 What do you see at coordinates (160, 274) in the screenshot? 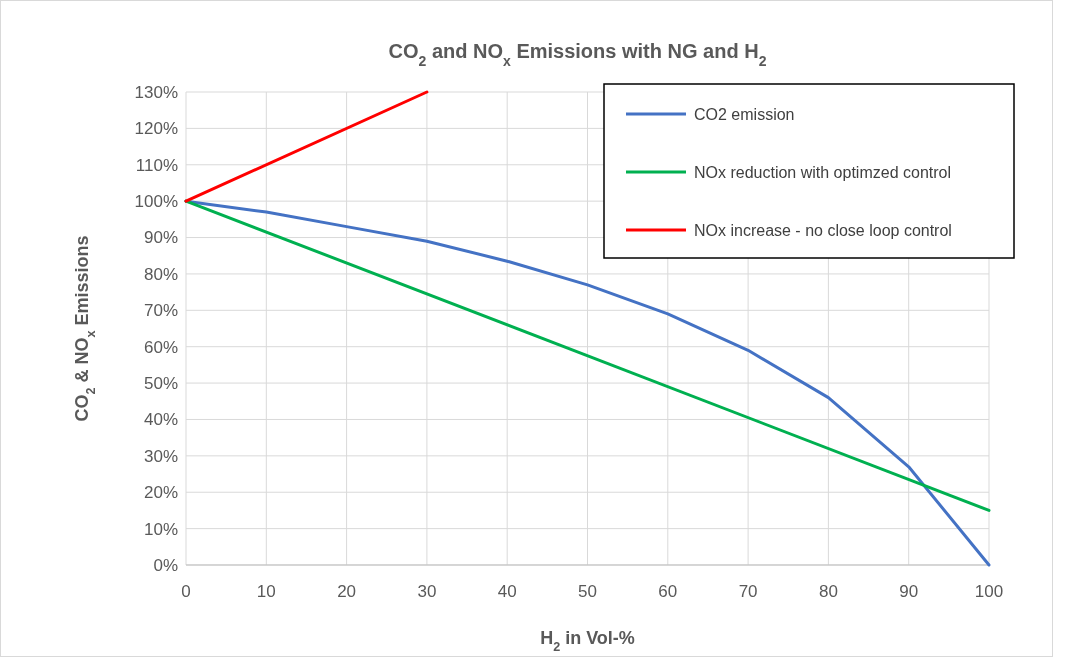
I see `y-tick-label: 80%` at bounding box center [160, 274].